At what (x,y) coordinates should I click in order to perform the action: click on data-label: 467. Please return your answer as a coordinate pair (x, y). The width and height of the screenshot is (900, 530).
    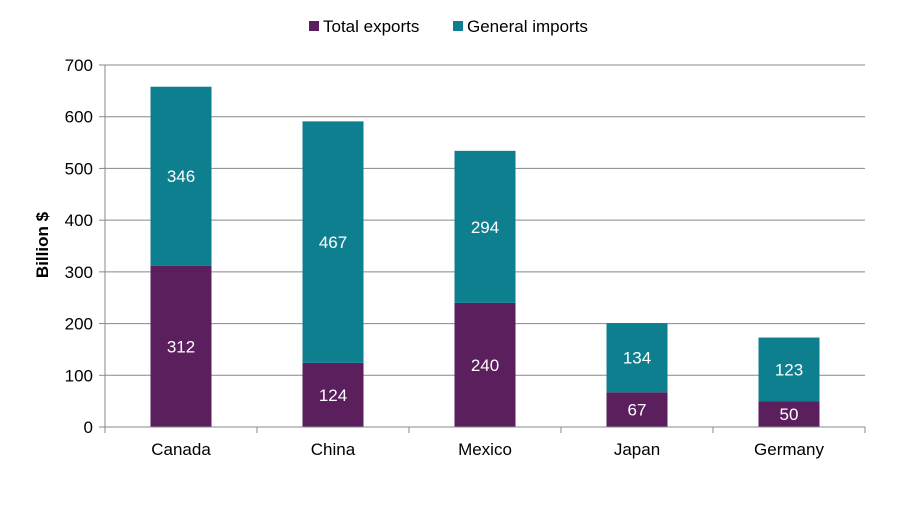
    Looking at the image, I should click on (333, 242).